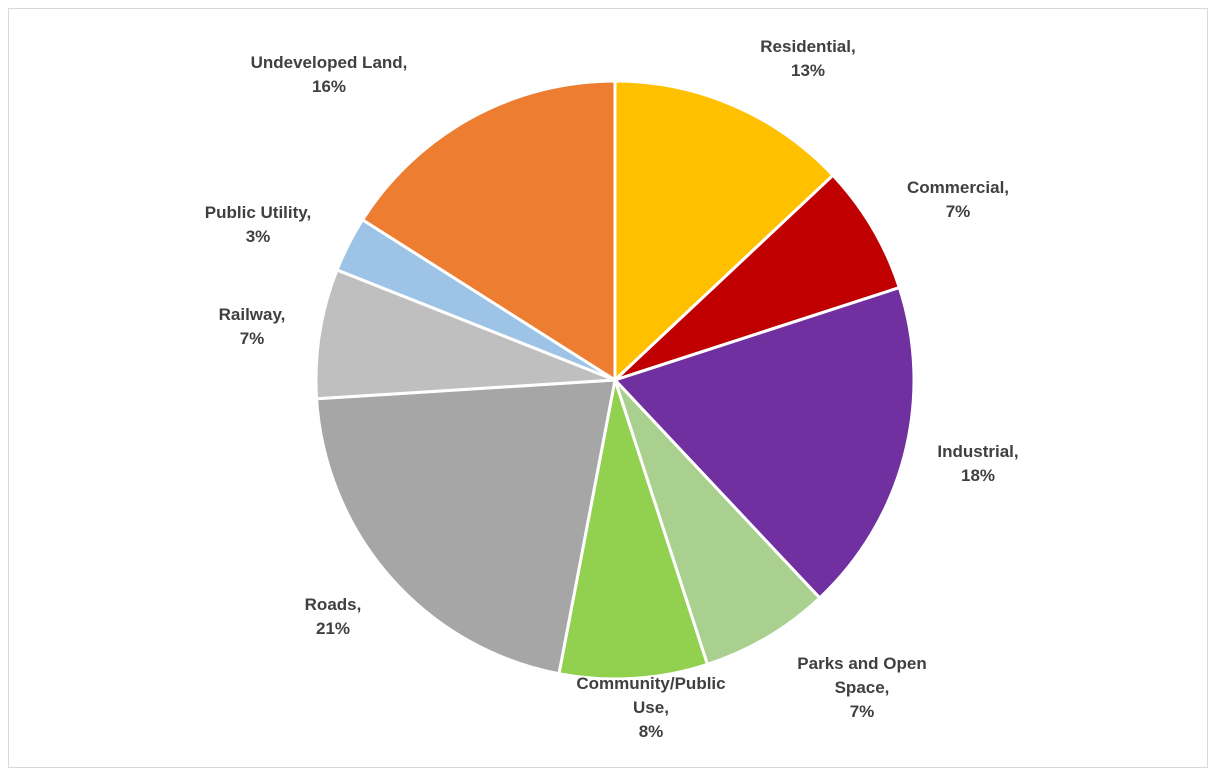 The image size is (1215, 768). Describe the element at coordinates (333, 628) in the screenshot. I see `pie-label-value: 21%` at that location.